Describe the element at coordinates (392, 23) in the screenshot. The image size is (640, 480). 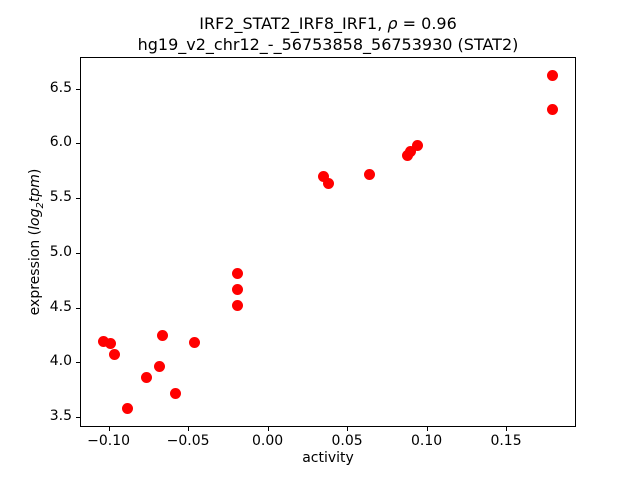
I see `rho-symbol: ρ` at that location.